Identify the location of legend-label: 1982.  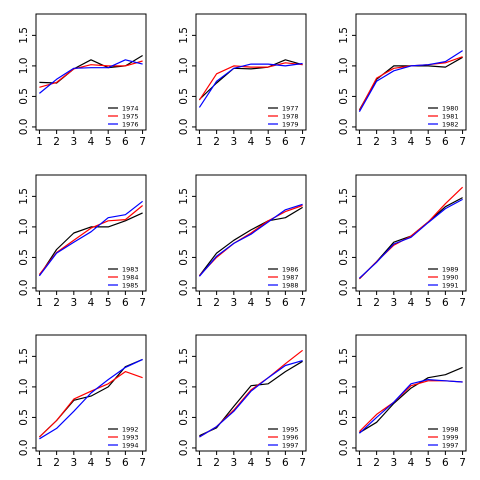
(450, 124).